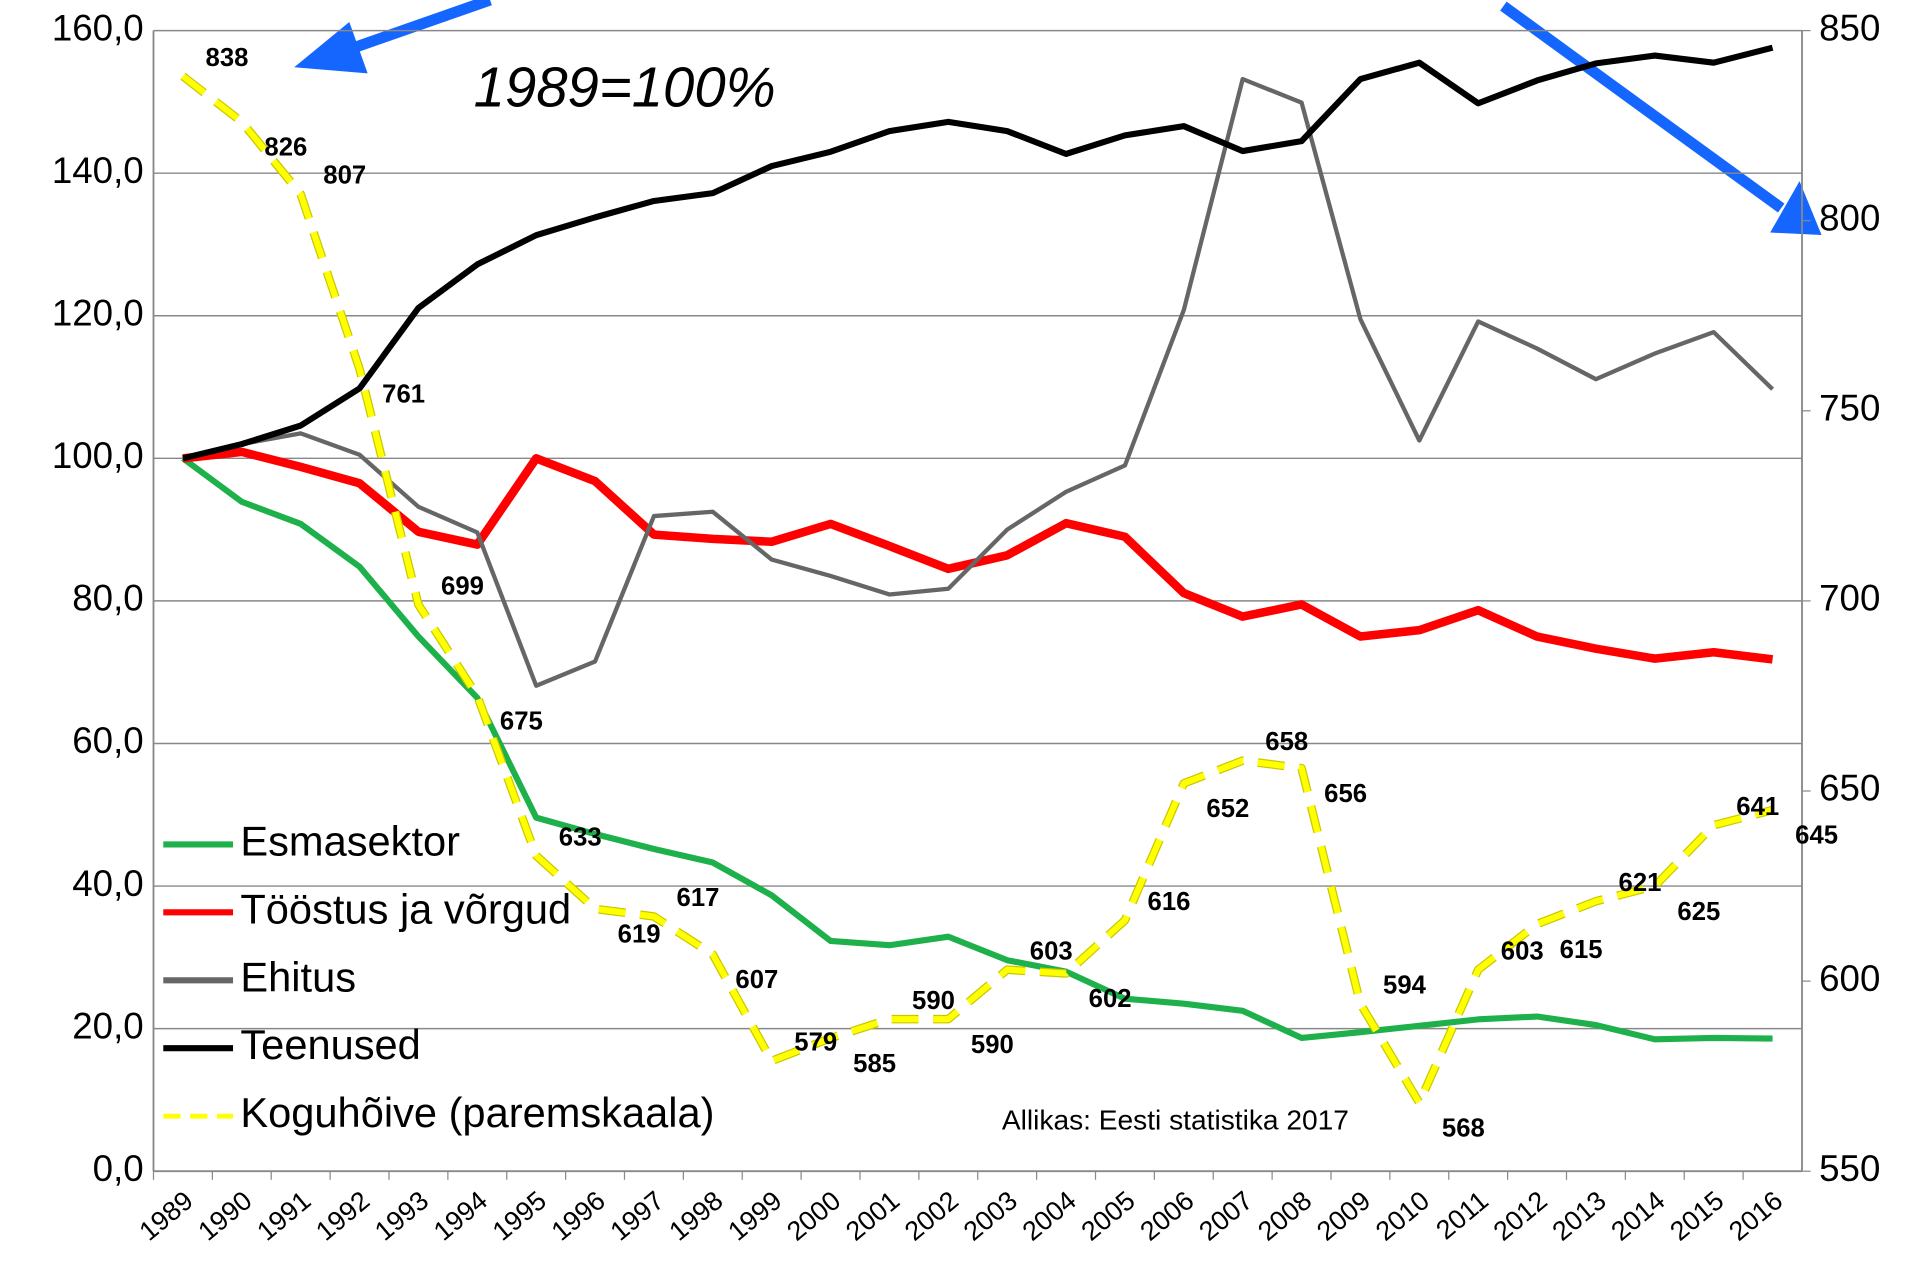 The height and width of the screenshot is (1263, 1920). What do you see at coordinates (931, 1215) in the screenshot?
I see `x-tick-label: 2002` at bounding box center [931, 1215].